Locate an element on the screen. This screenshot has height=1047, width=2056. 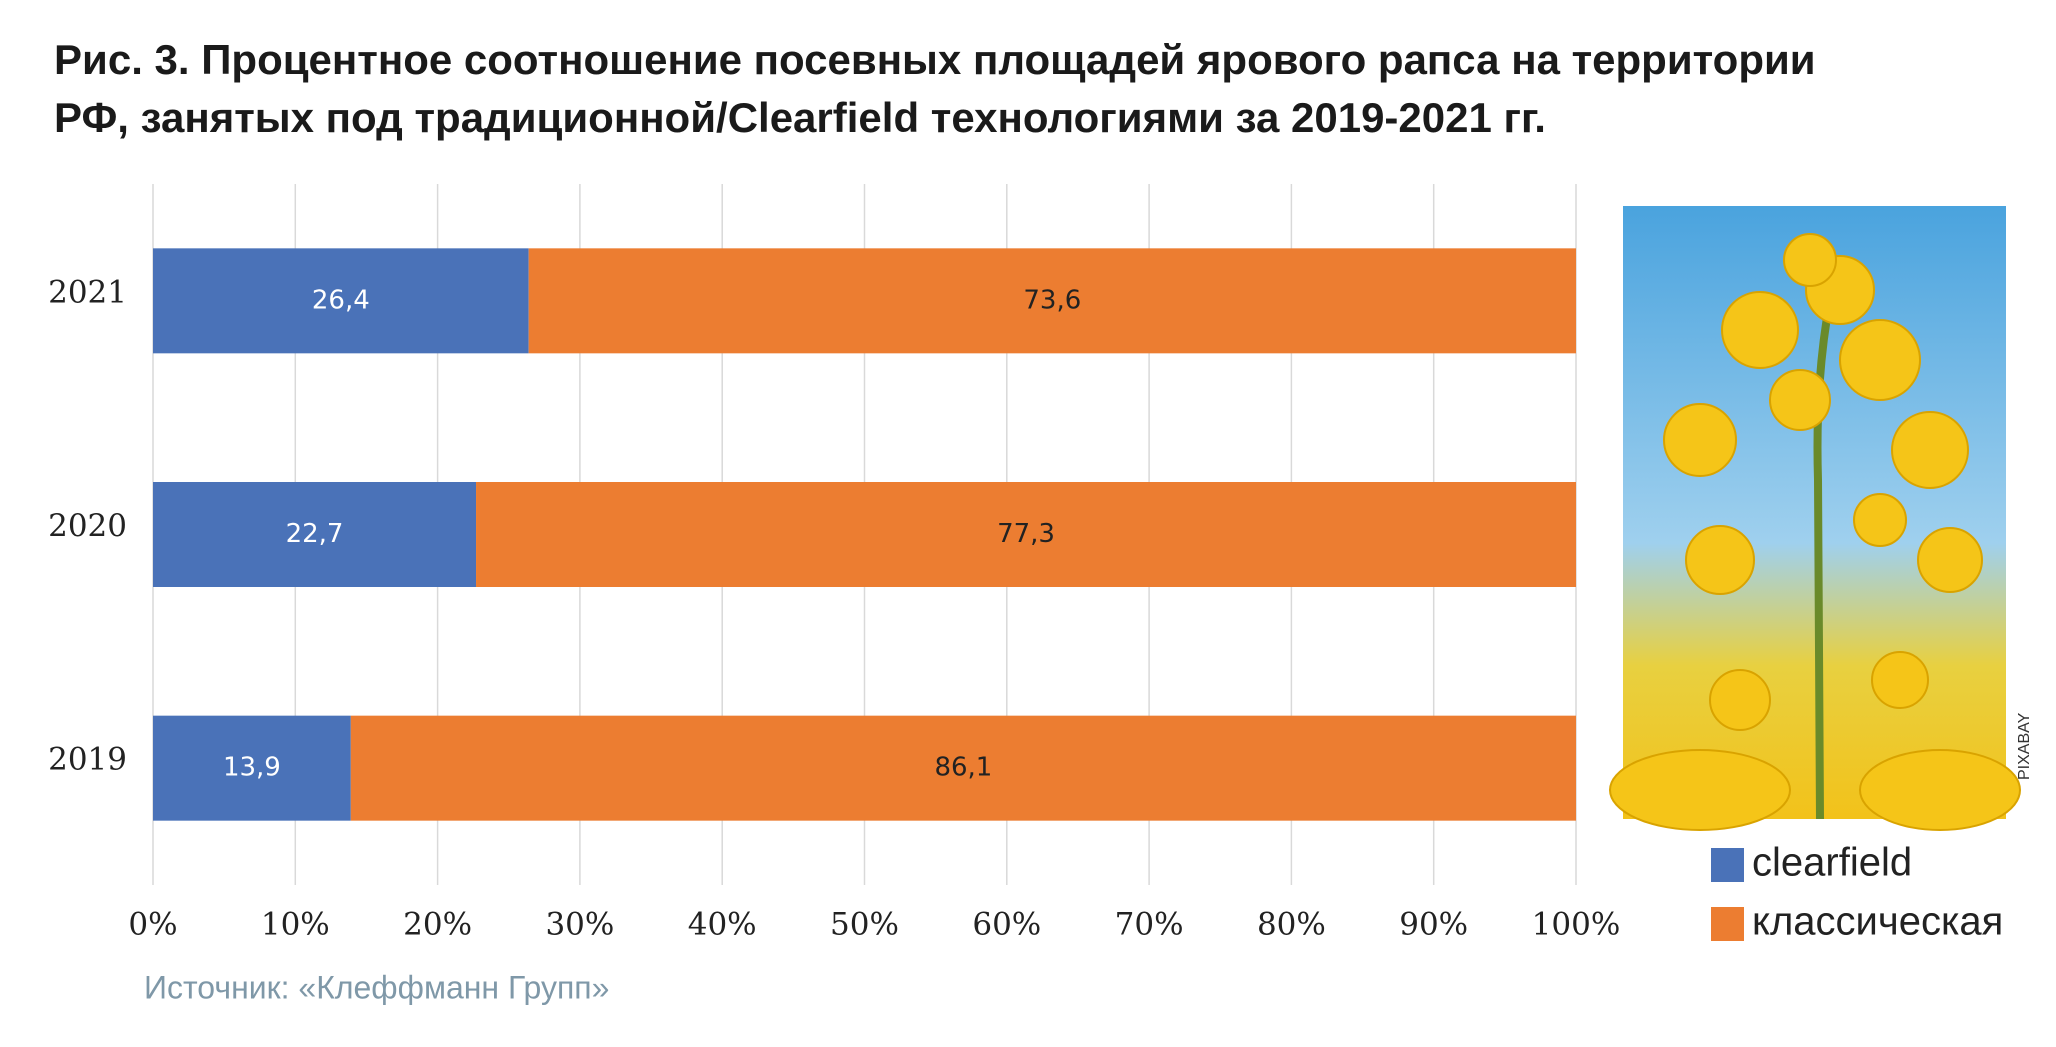
data-label: 86,1 is located at coordinates (963, 768).